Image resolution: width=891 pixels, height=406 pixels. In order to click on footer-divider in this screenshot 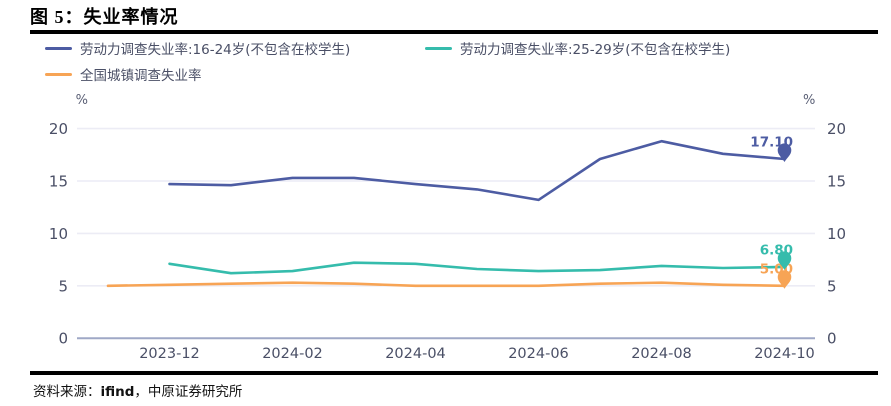, I will do `click(454, 373)`.